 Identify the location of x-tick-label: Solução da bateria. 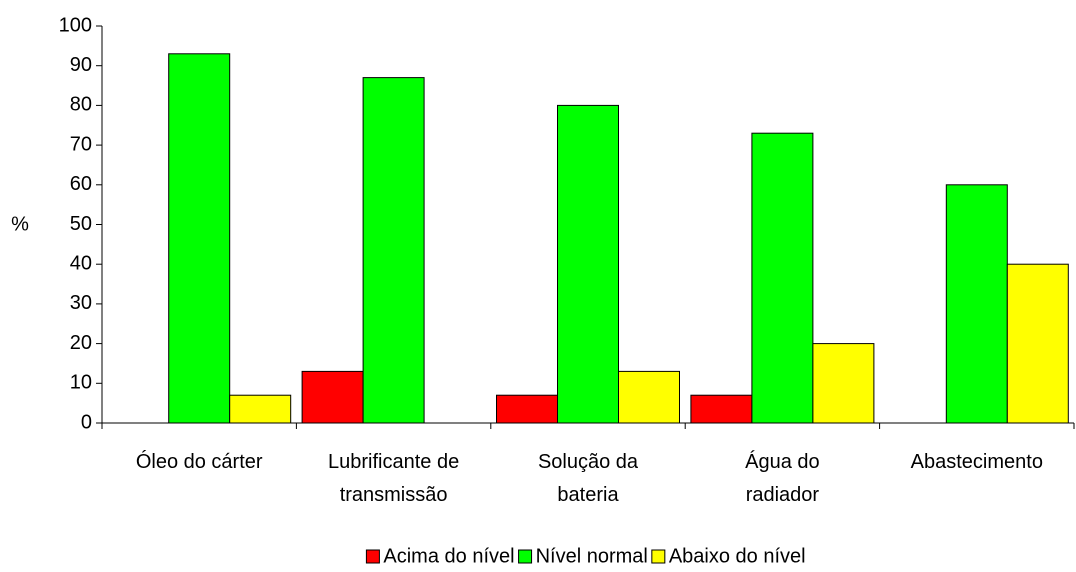
(588, 478).